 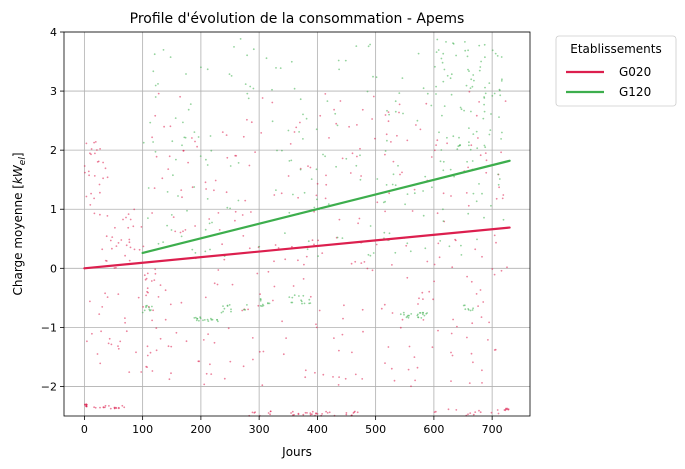 I want to click on y-tick-label: 0, so click(x=53, y=268).